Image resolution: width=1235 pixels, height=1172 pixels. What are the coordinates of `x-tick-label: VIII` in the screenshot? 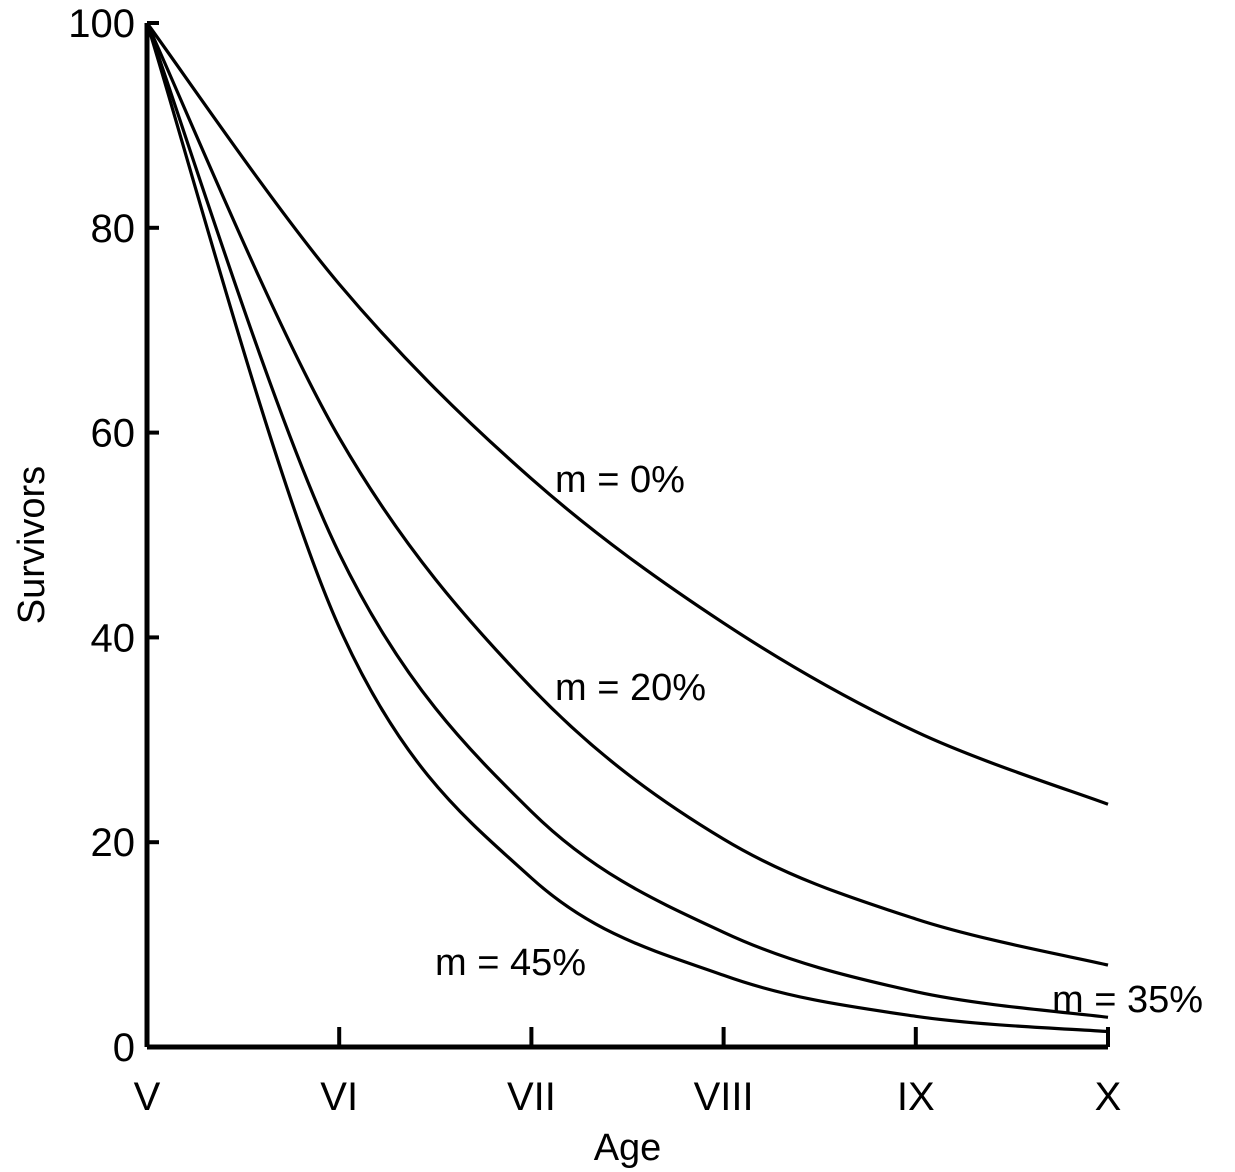 It's located at (724, 1097).